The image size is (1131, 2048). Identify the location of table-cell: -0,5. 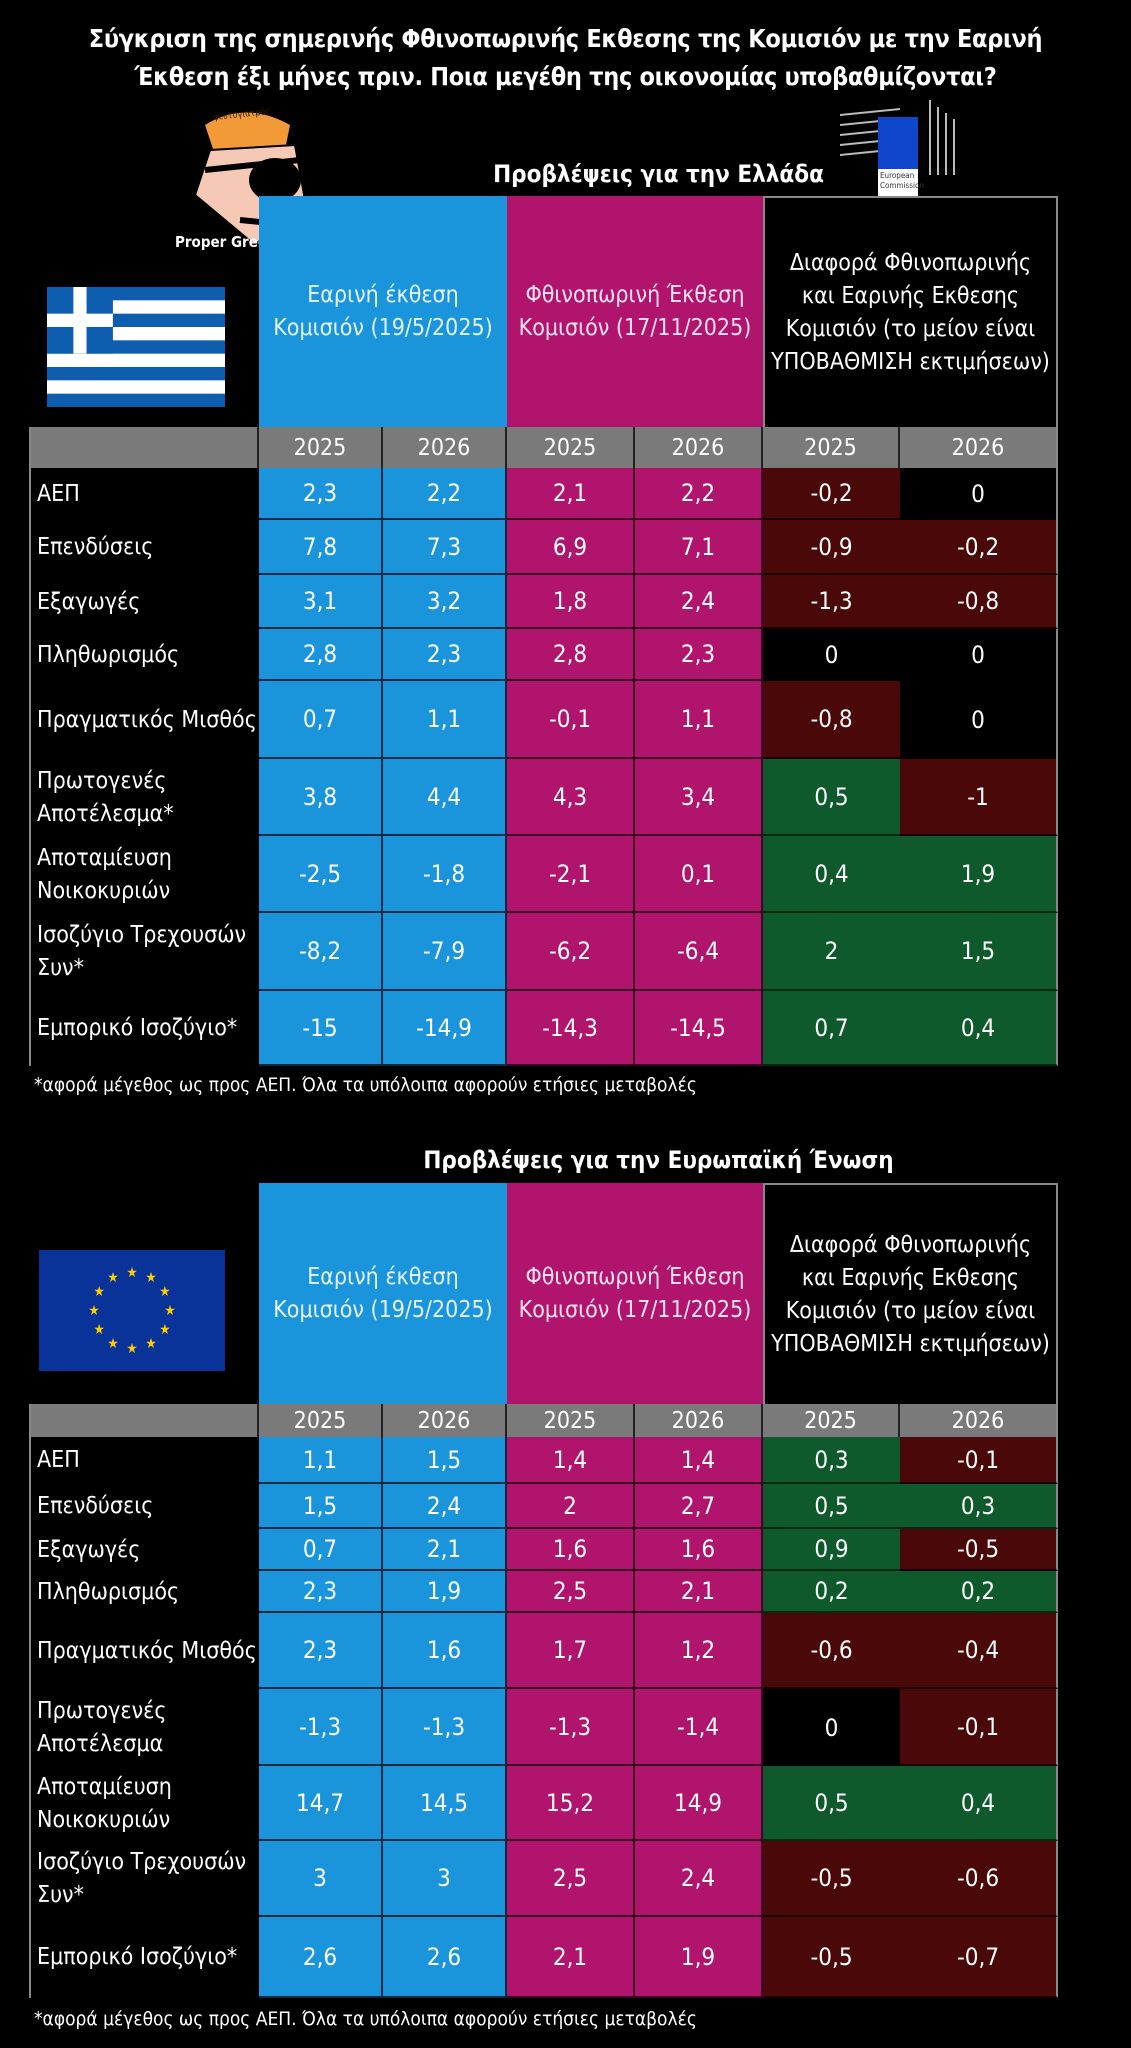
(979, 1550).